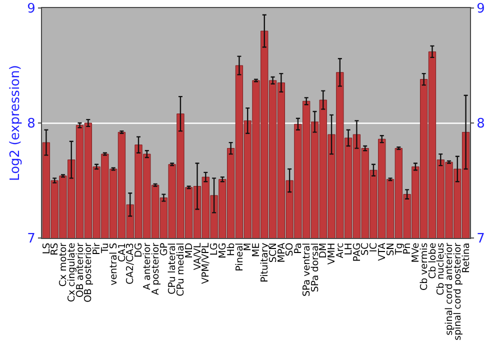 The image size is (500, 350). Describe the element at coordinates (114, 264) in the screenshot. I see `x-tick-label: ventral S` at that location.